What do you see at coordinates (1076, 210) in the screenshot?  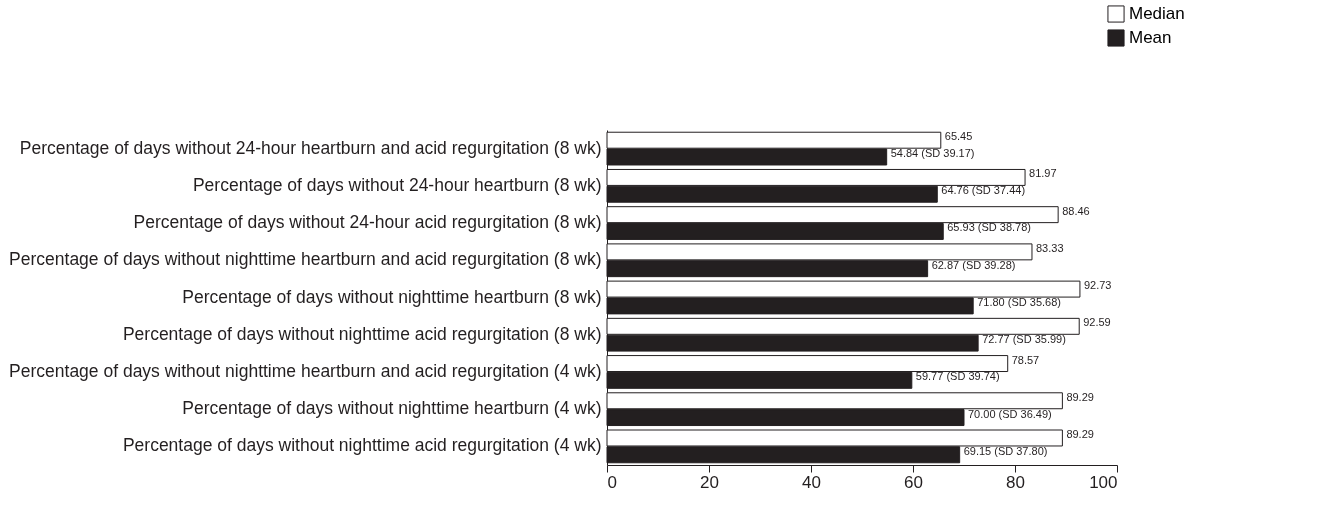 I see `data-label: 88.46` at bounding box center [1076, 210].